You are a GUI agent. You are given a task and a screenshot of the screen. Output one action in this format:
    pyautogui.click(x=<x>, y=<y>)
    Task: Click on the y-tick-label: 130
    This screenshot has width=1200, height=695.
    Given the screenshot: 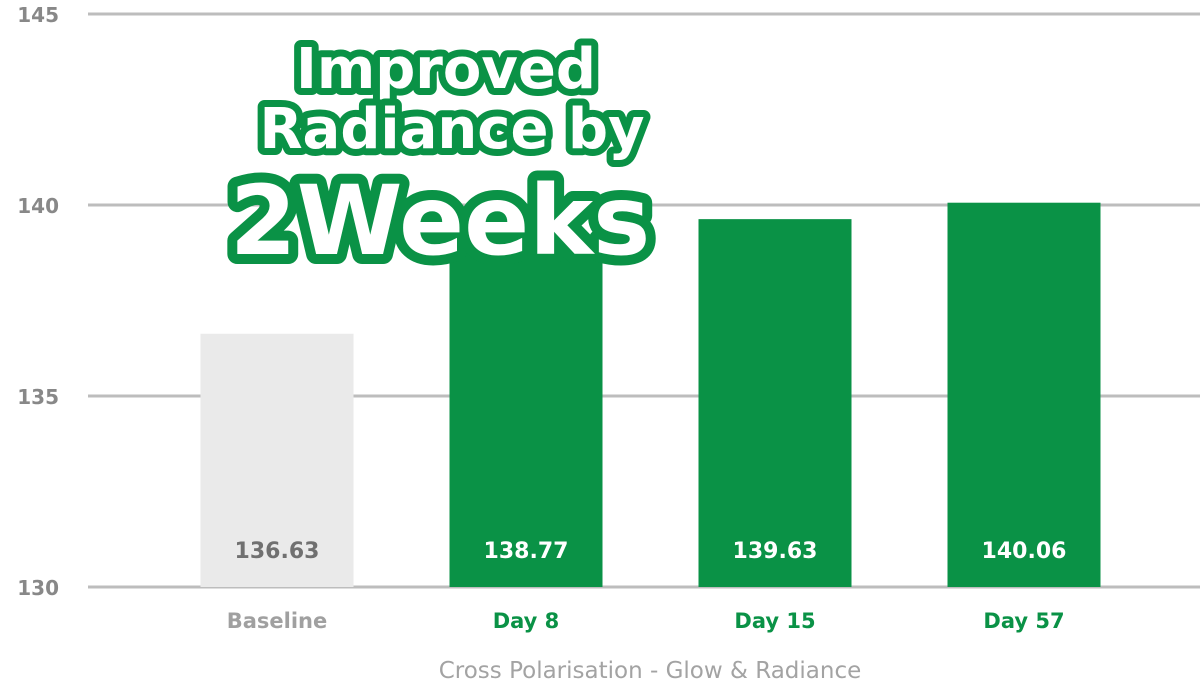 What is the action you would take?
    pyautogui.click(x=38, y=588)
    